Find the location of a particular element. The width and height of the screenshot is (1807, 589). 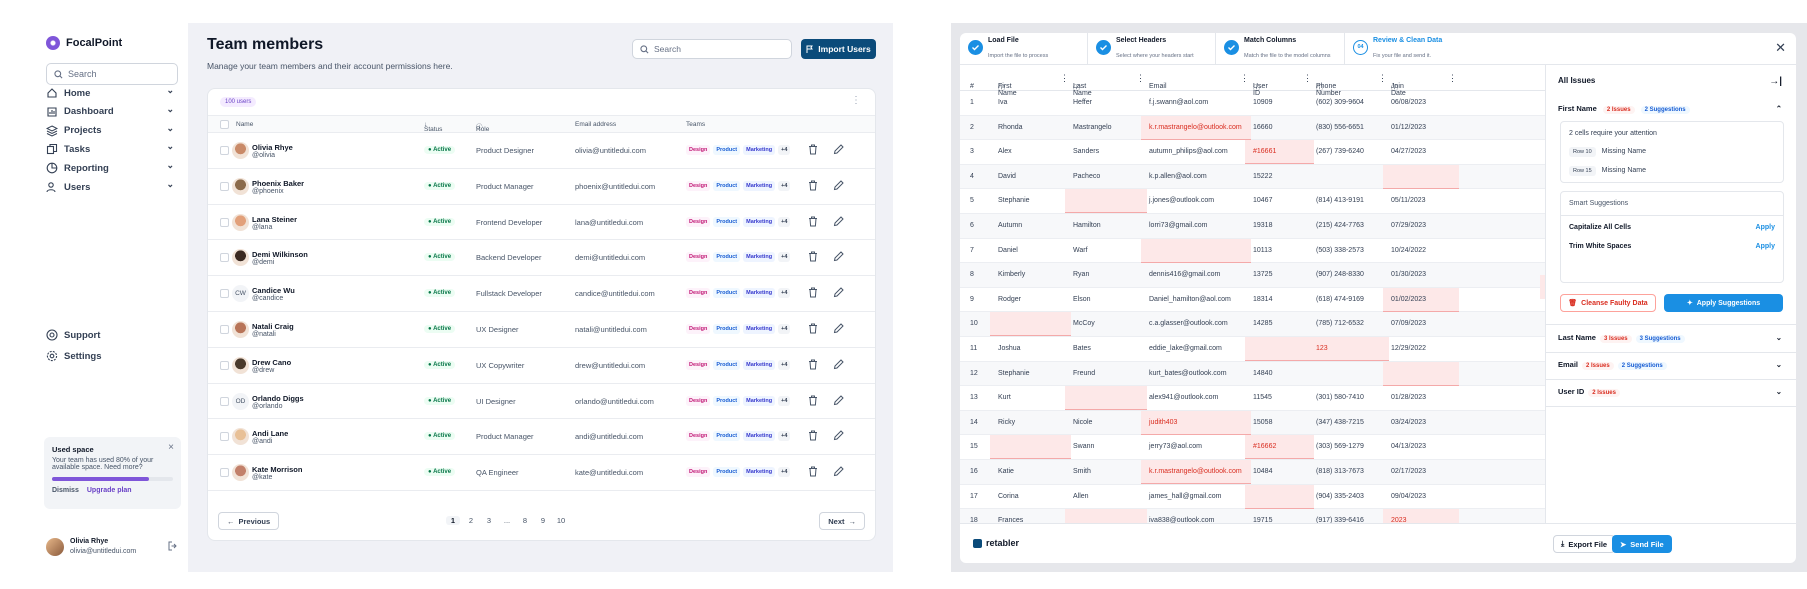

grid-cell: Sanders is located at coordinates (1086, 152).